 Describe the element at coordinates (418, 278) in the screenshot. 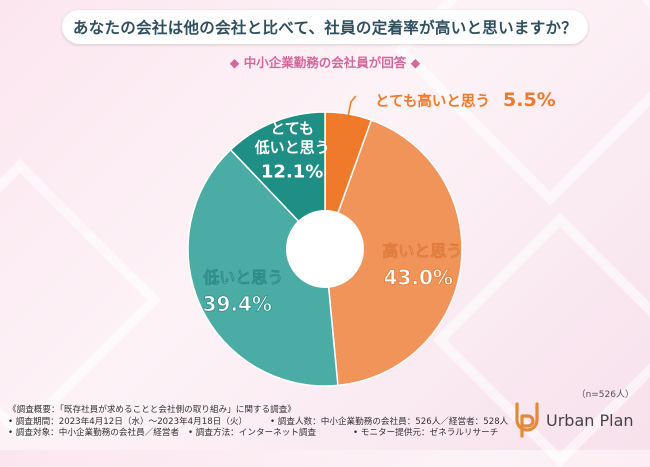

I see `slice-value-high: 43.0%` at that location.